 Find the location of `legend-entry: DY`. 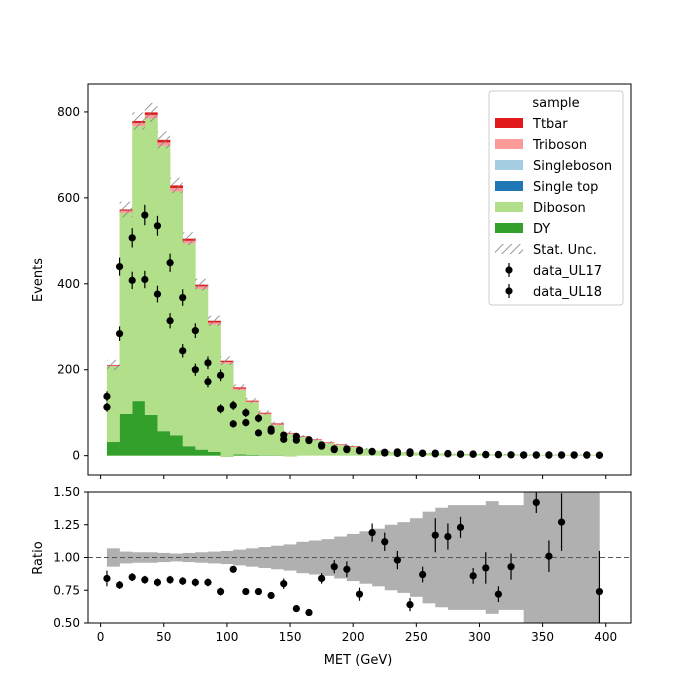

legend-entry: DY is located at coordinates (522, 229).